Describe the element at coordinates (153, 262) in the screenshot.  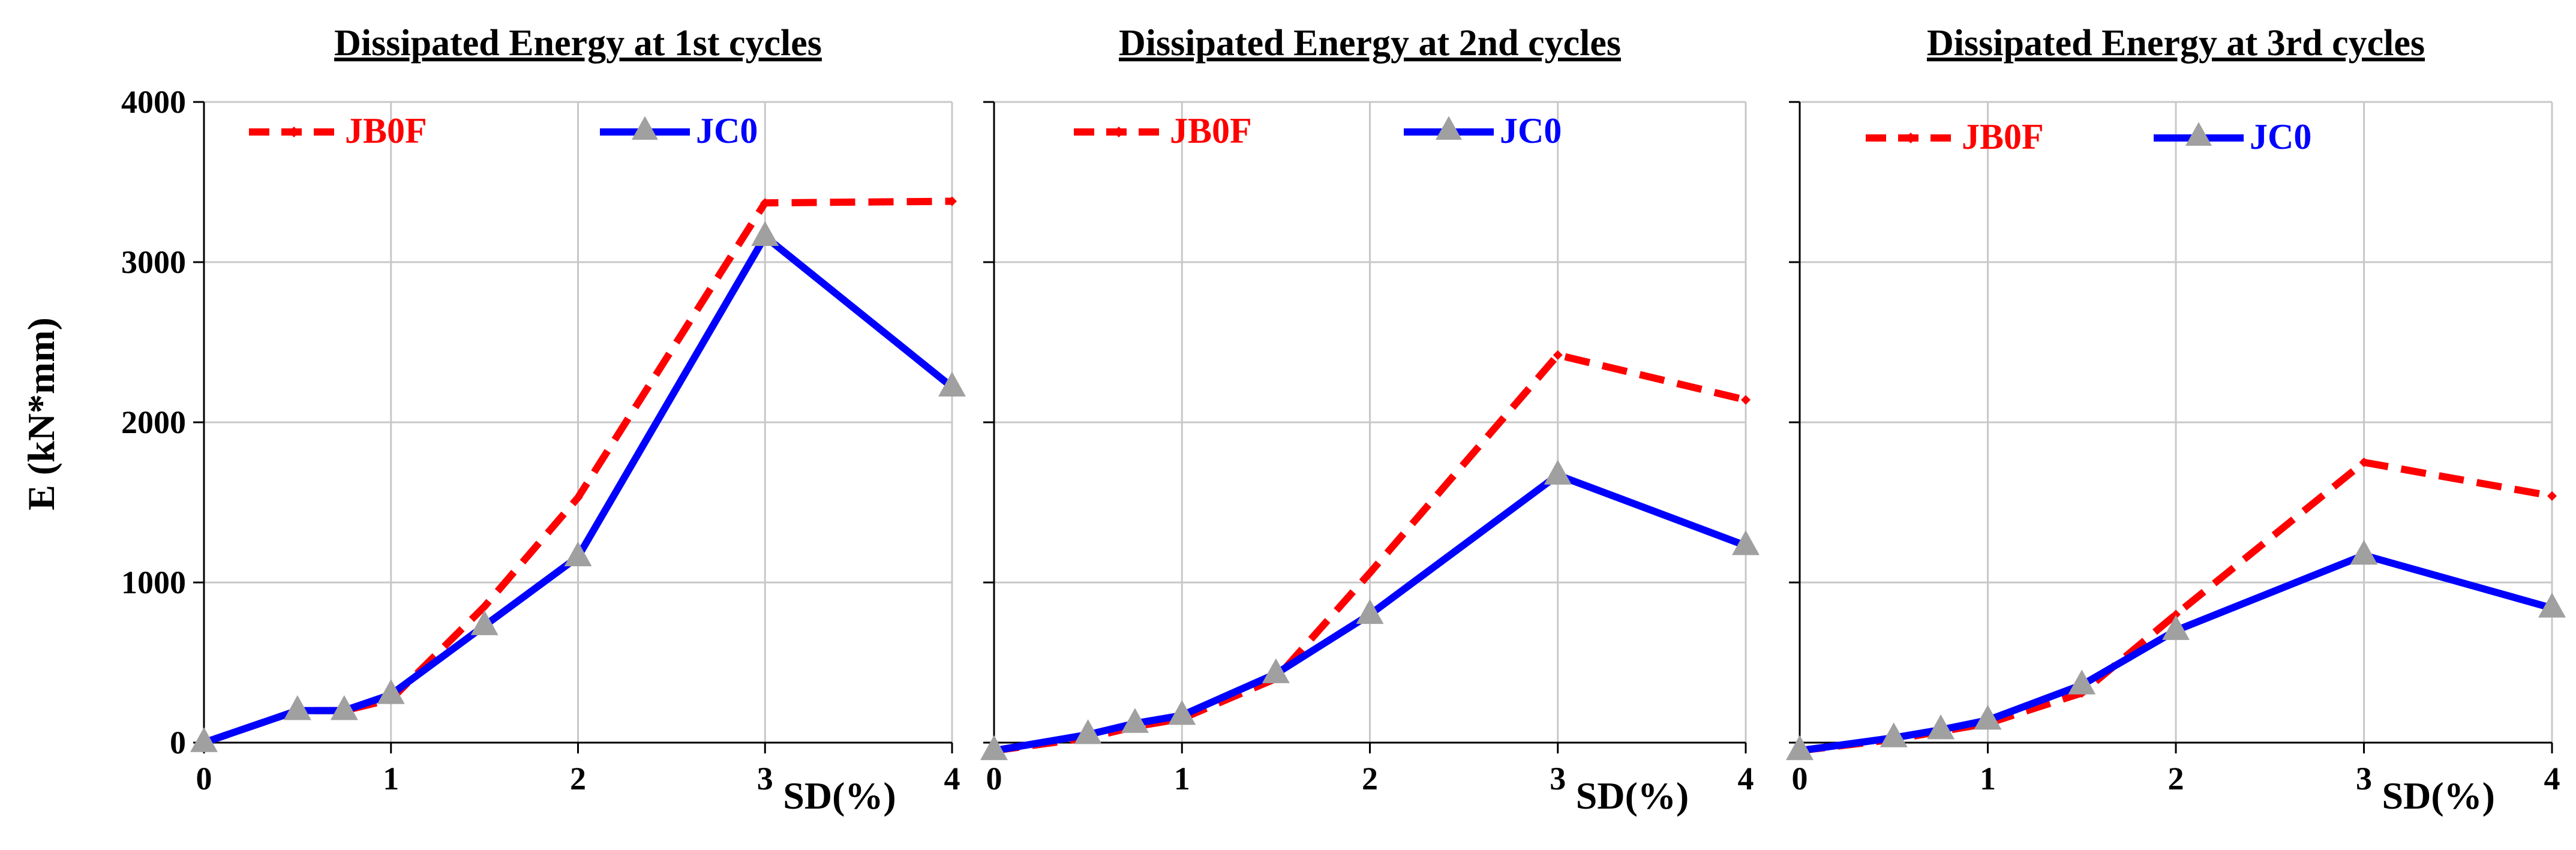
I see `y-tick-label: 3000` at that location.